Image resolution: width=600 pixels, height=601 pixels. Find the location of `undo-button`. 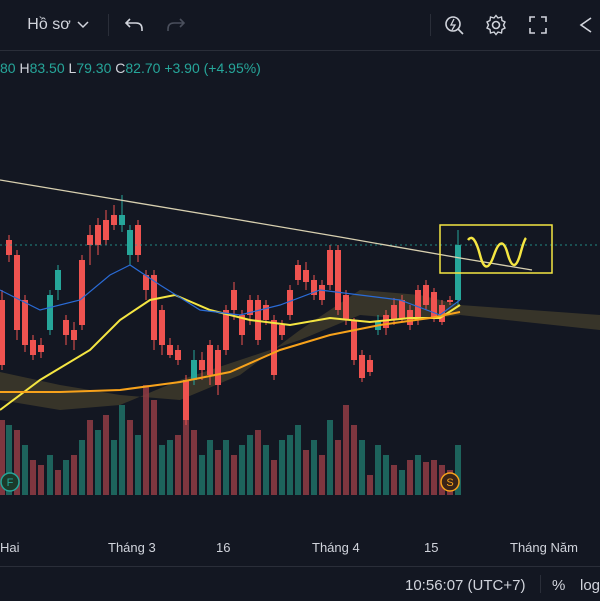

undo-button is located at coordinates (134, 25).